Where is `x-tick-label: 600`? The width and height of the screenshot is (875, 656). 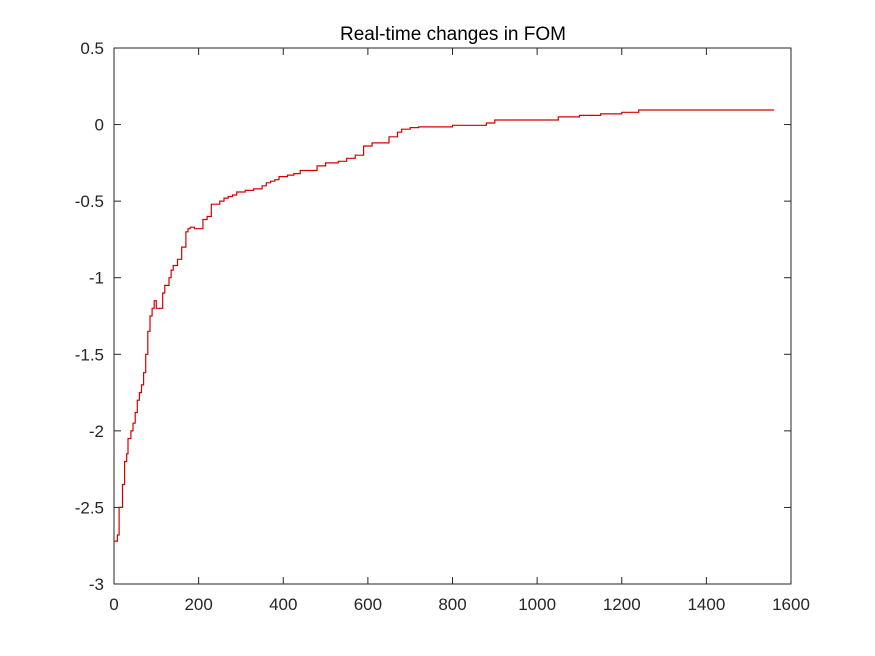 x-tick-label: 600 is located at coordinates (368, 604).